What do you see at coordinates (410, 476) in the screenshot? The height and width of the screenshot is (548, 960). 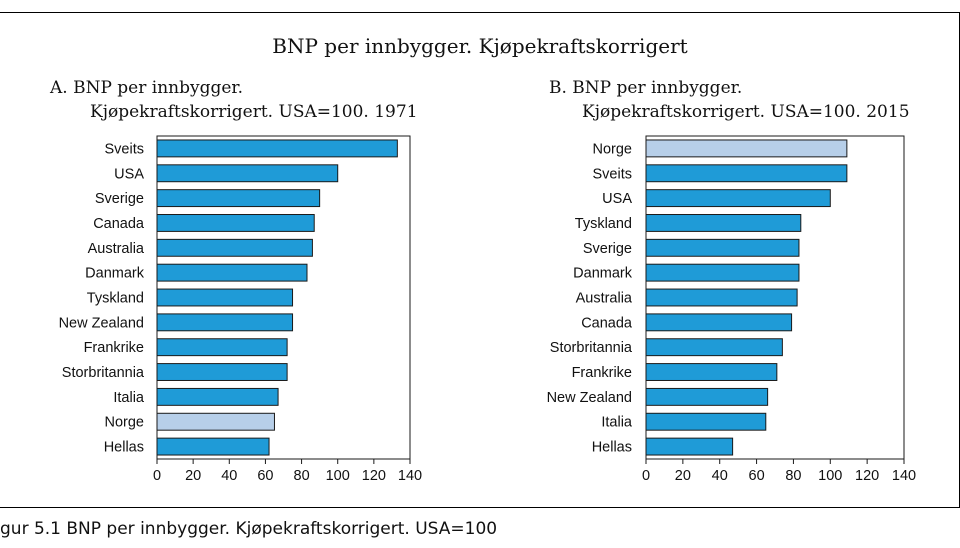 I see `panel-a-tick-label: 140` at bounding box center [410, 476].